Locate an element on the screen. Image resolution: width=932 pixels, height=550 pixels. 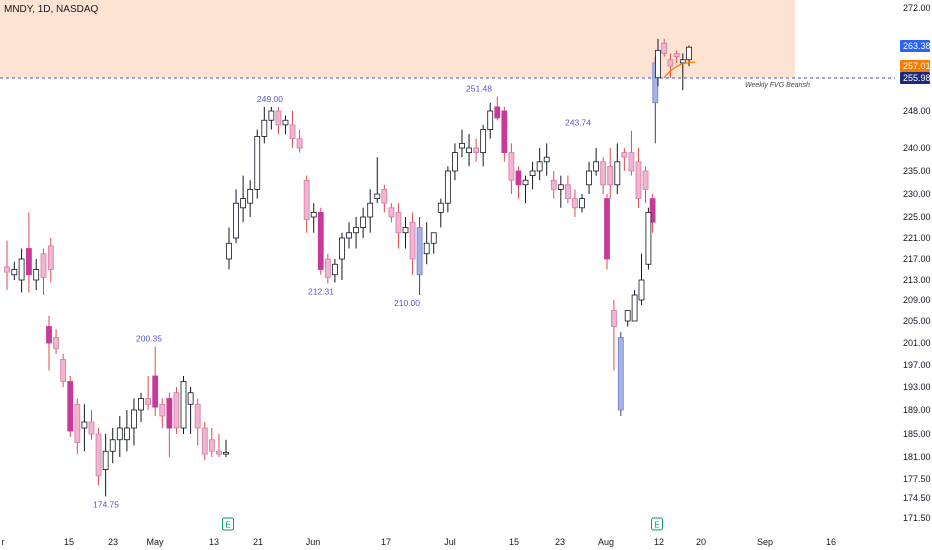
price-tag-label: 263.38 is located at coordinates (917, 46).